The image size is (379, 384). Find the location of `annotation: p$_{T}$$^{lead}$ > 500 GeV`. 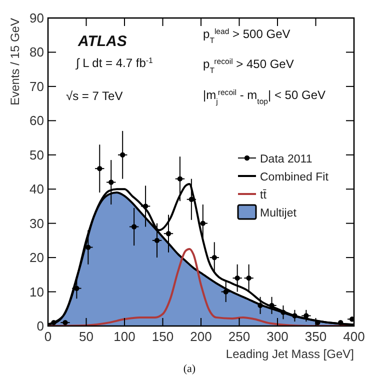

annotation: p$_{T}$$^{lead}$ > 500 GeV is located at coordinates (246, 35).